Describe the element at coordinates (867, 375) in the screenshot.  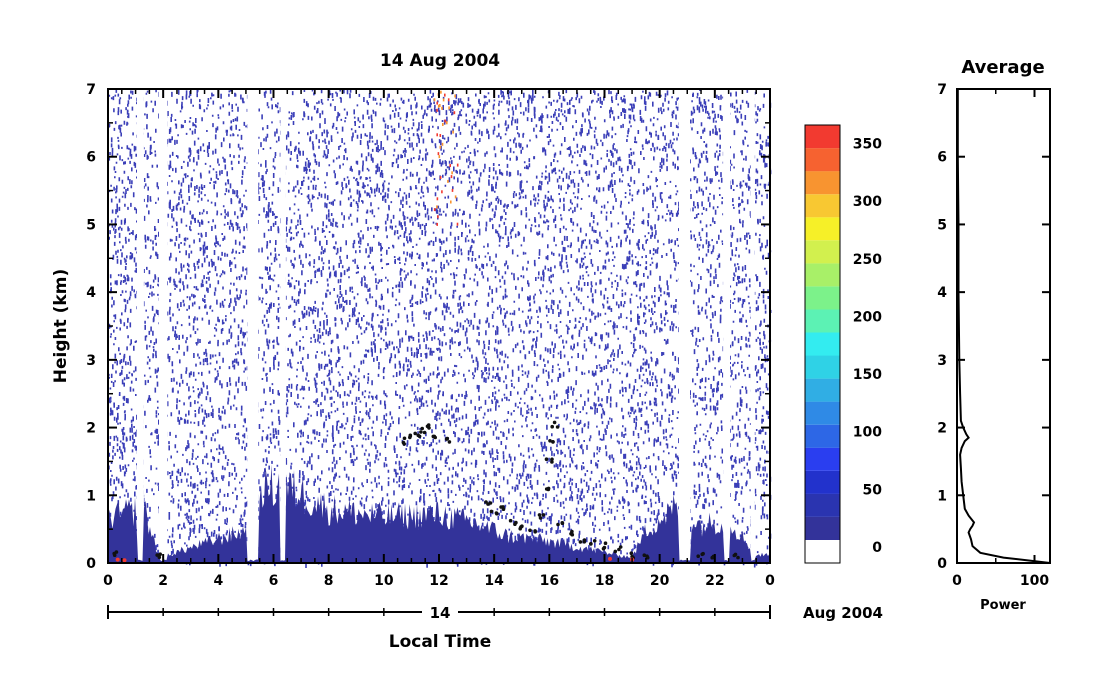
I see `colorbar-tick-label: 150` at that location.